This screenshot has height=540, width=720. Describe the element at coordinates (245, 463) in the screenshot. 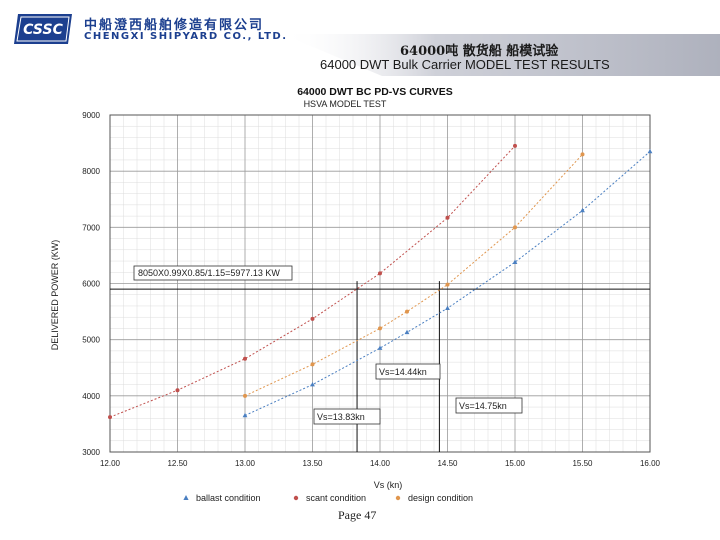

I see `x-tick-label: 13.00` at that location.